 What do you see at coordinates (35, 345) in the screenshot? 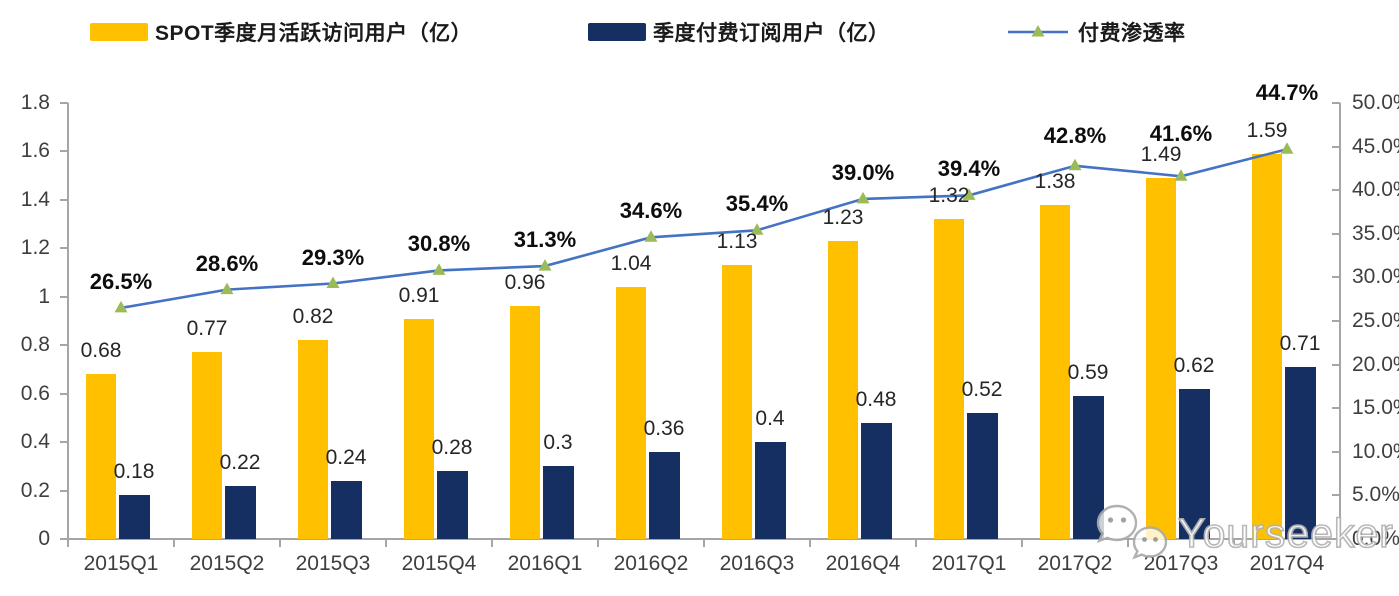
I see `left-axis-tick-label: 0.8` at bounding box center [35, 345].